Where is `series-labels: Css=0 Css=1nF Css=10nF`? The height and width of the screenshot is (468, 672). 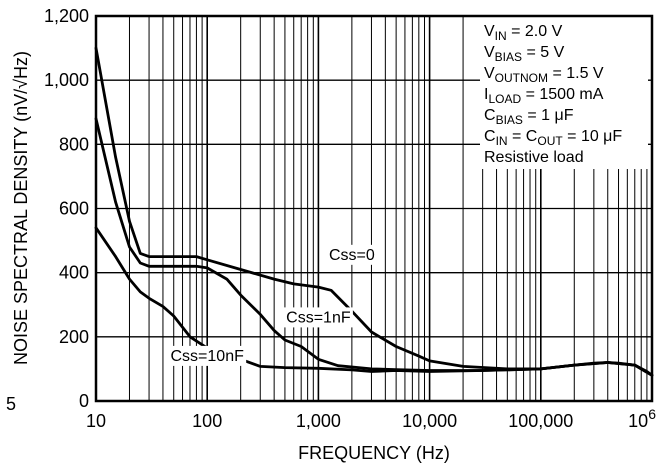 series-labels: Css=0 Css=1nF Css=10nF is located at coordinates (273, 305).